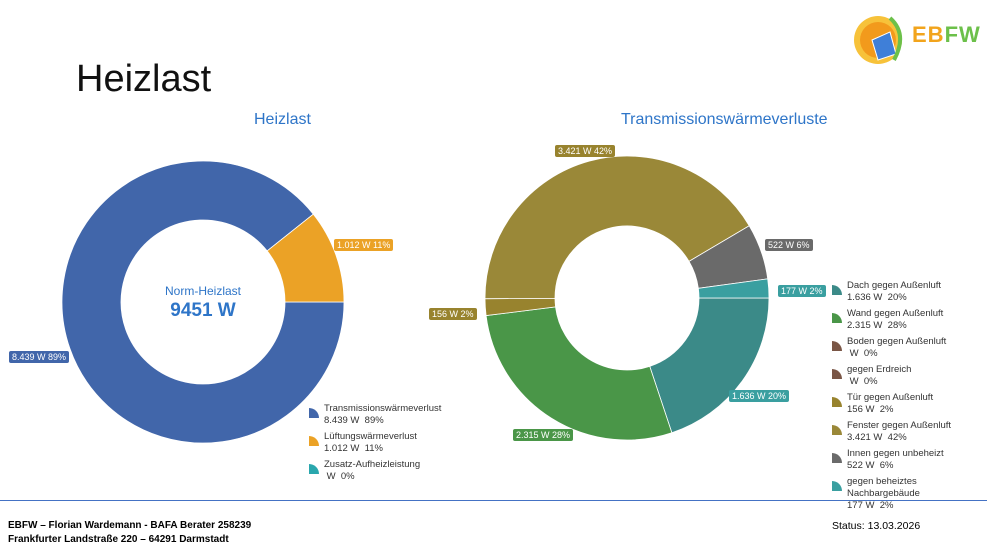 The height and width of the screenshot is (554, 987). What do you see at coordinates (876, 526) in the screenshot?
I see `status-date: Status: 13.03.2026` at bounding box center [876, 526].